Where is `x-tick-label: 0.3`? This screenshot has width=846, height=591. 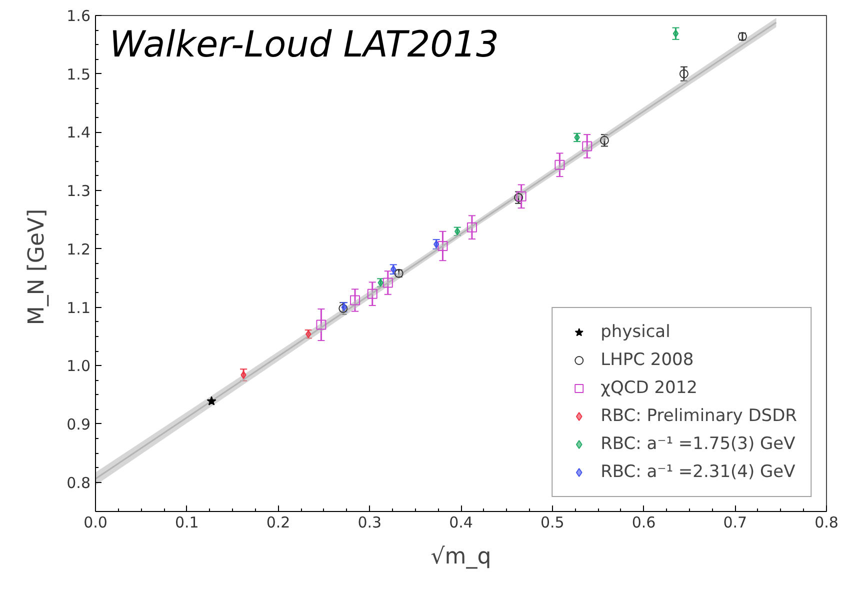
x-tick-label: 0.3 is located at coordinates (370, 523).